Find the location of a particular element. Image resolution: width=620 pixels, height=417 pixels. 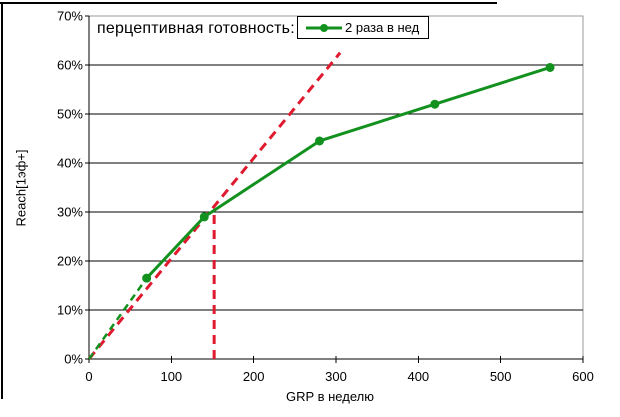

x-tick-label-300: 300 is located at coordinates (336, 376).